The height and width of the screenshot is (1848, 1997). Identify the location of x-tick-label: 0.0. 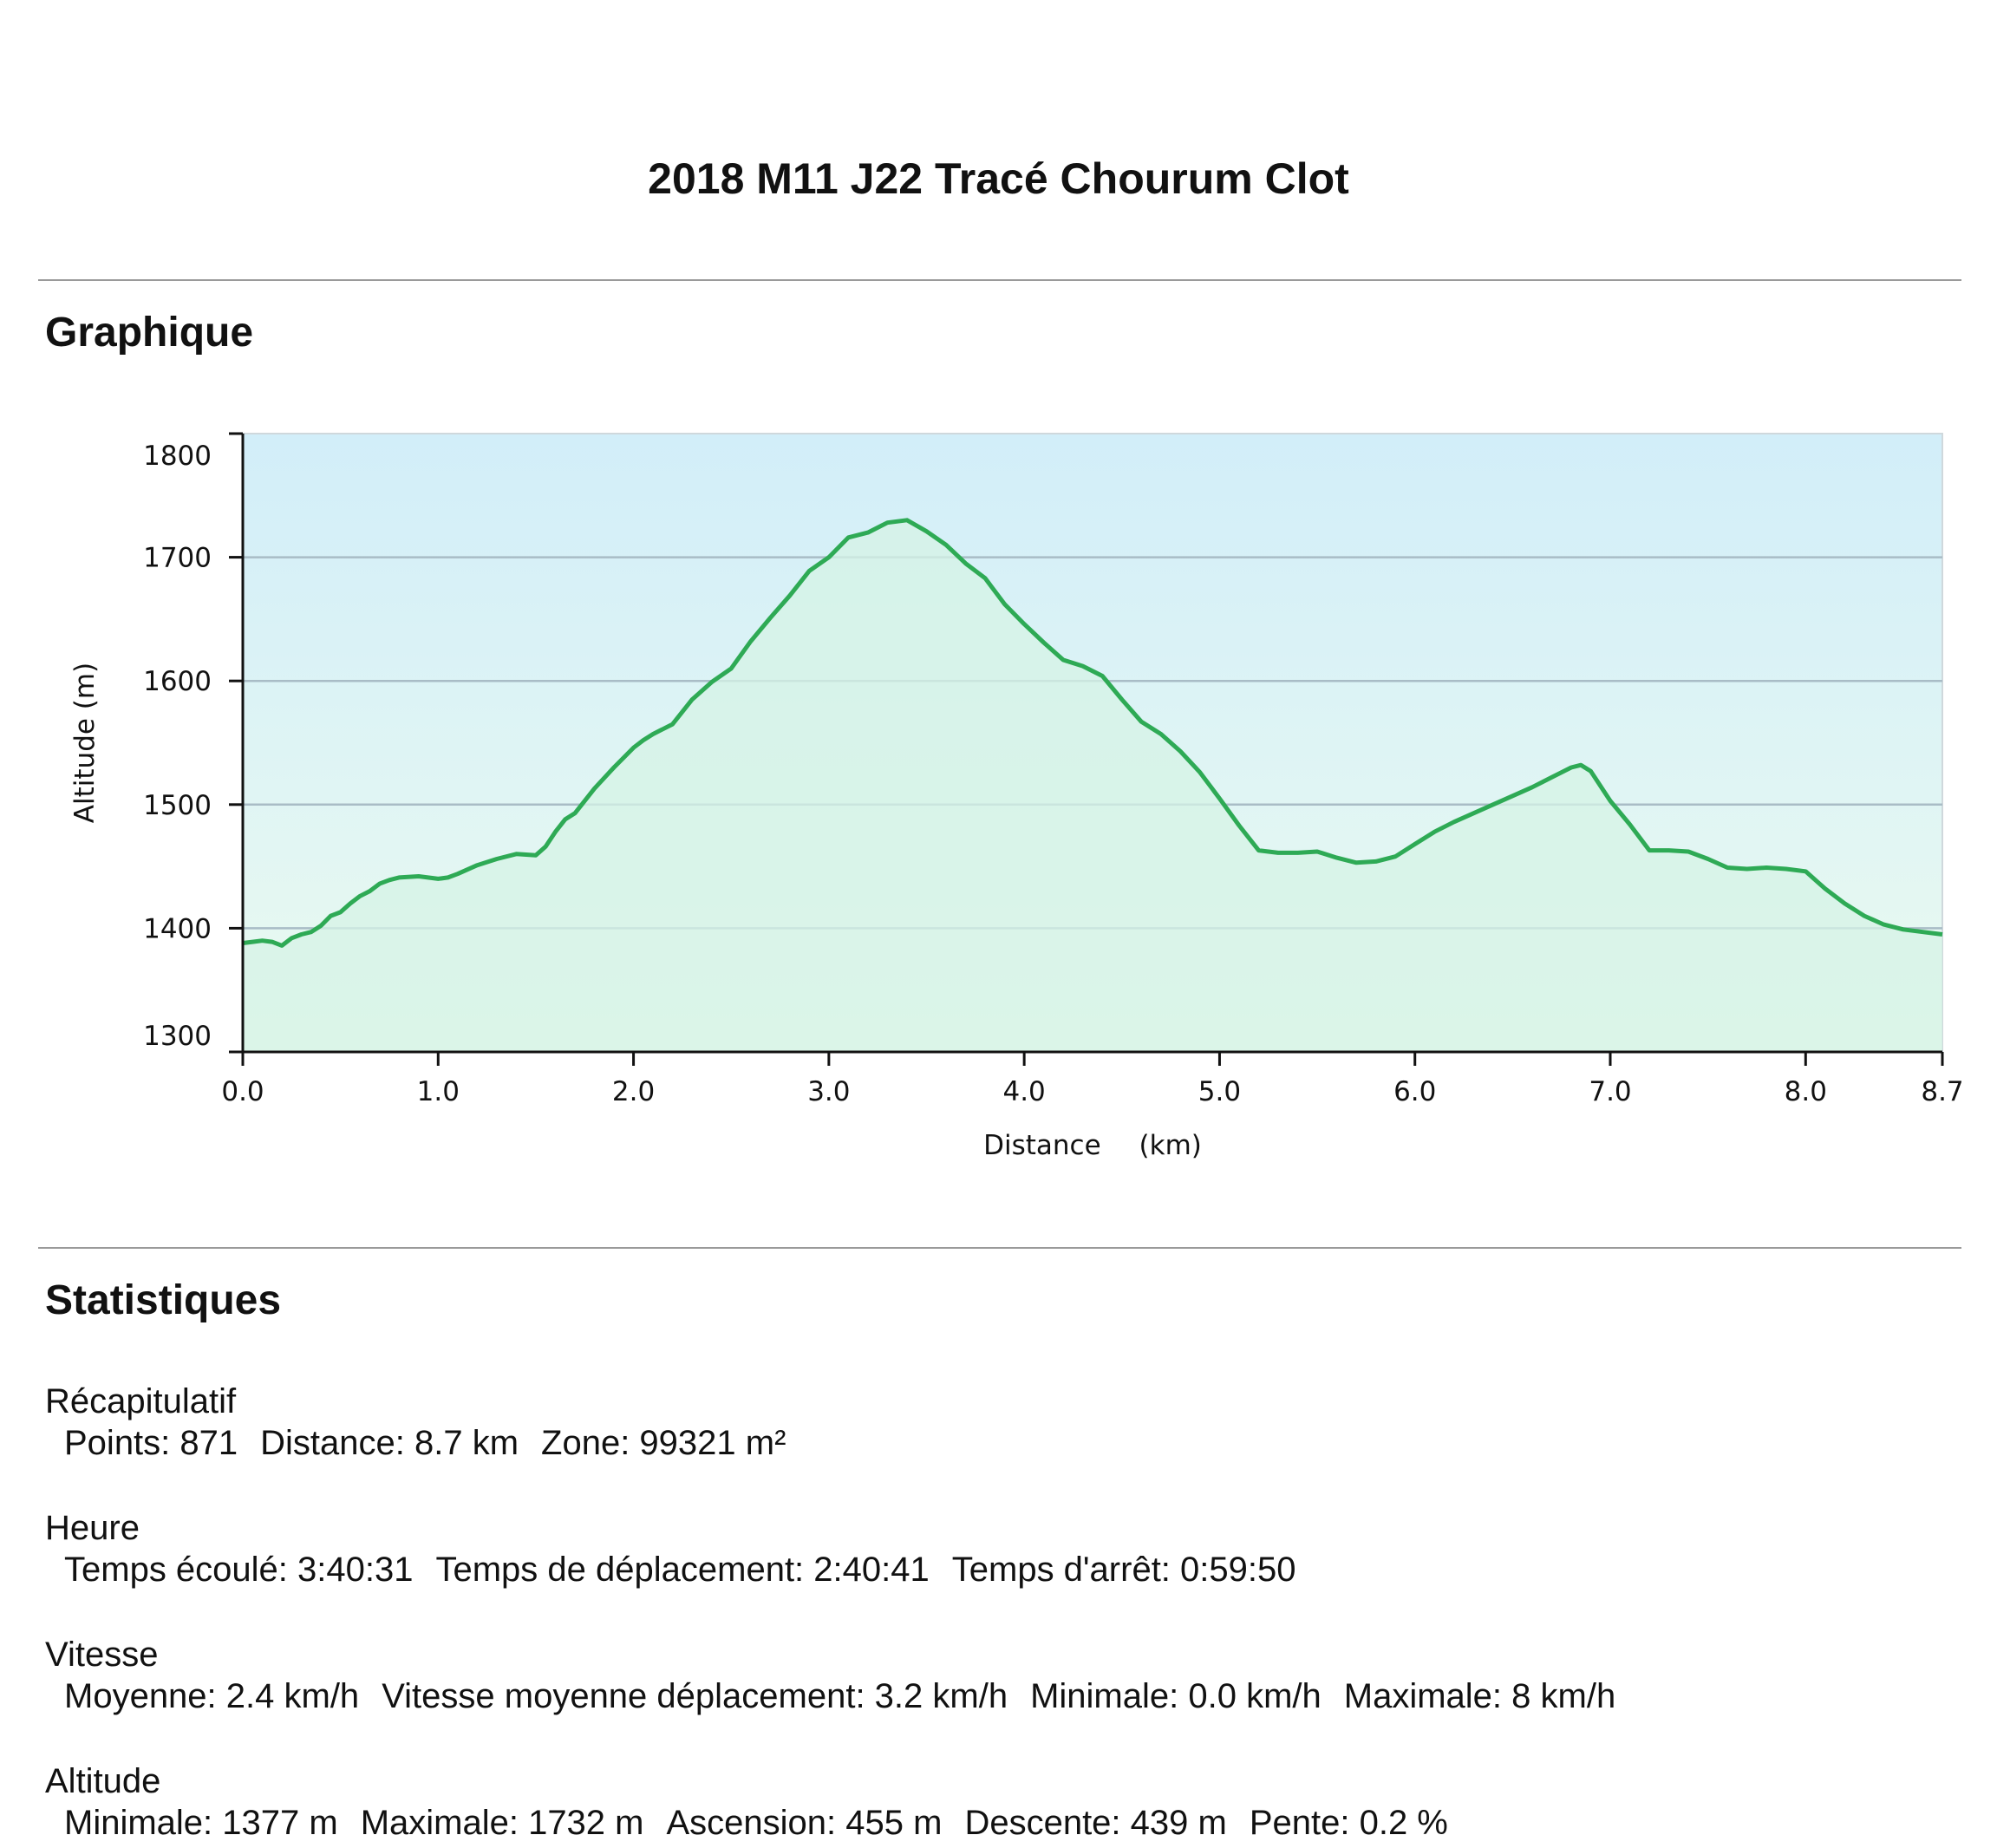
(243, 1091).